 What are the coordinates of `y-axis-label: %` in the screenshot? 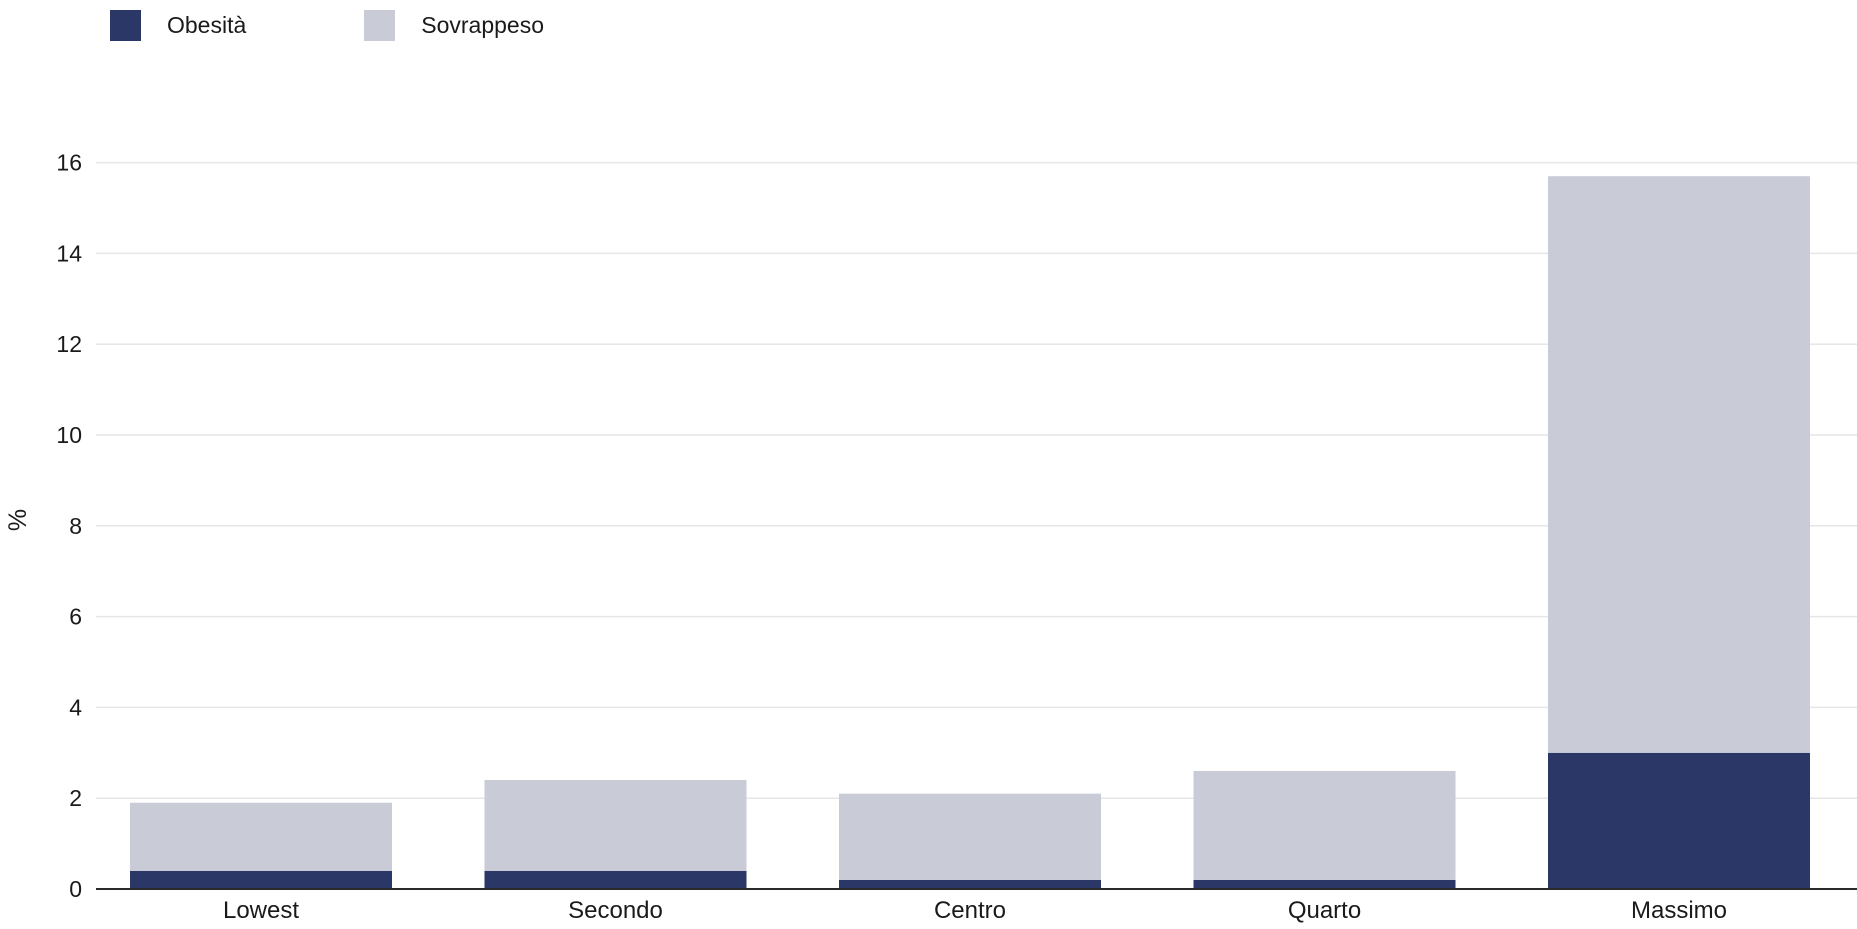 It's located at (18, 520).